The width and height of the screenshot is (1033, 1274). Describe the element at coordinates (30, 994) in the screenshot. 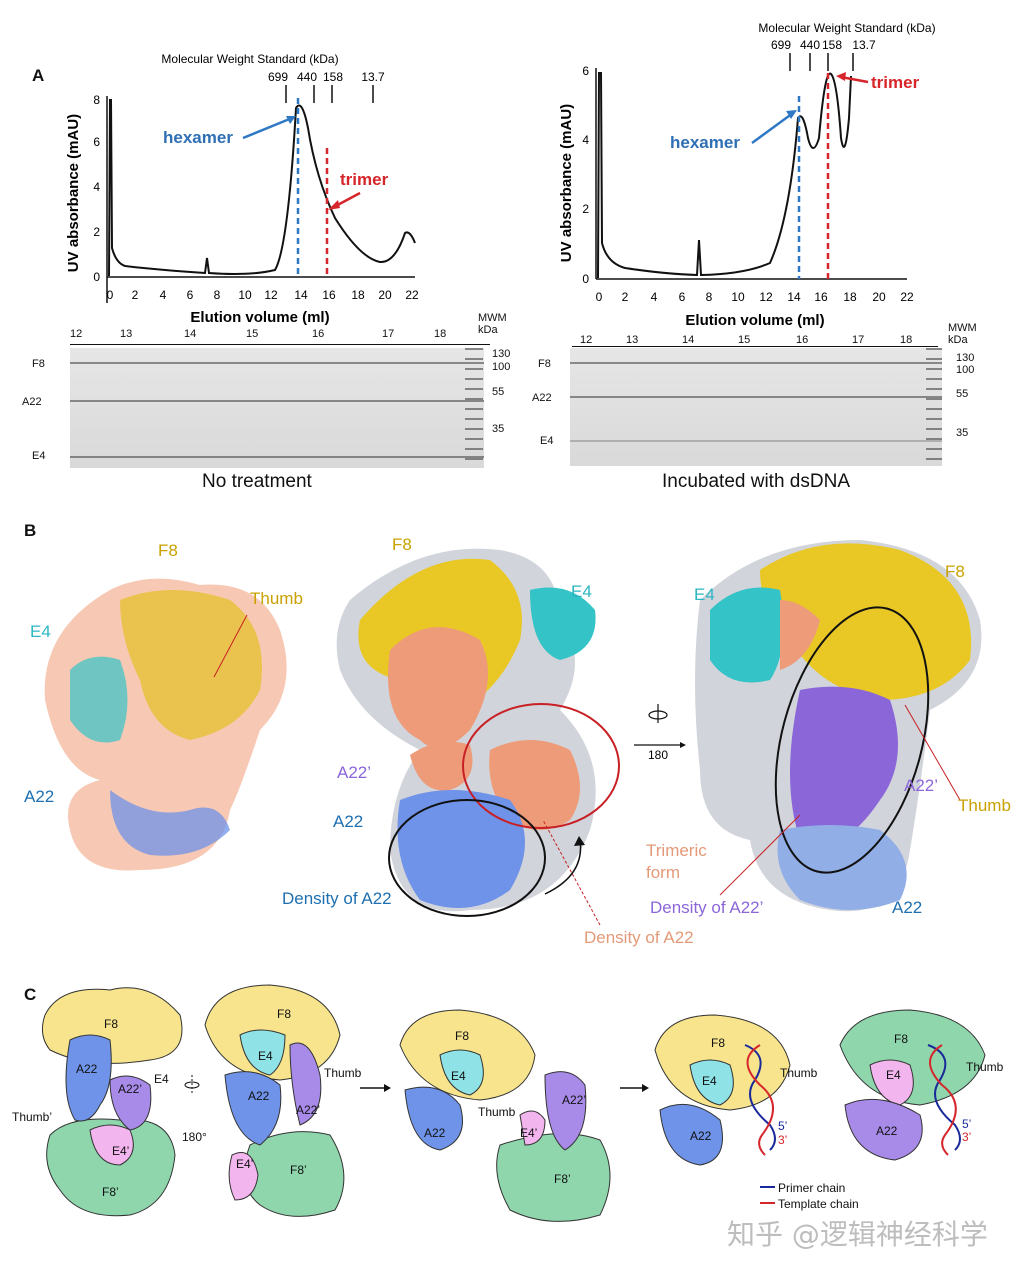

I see `panel-c-letter: C` at that location.